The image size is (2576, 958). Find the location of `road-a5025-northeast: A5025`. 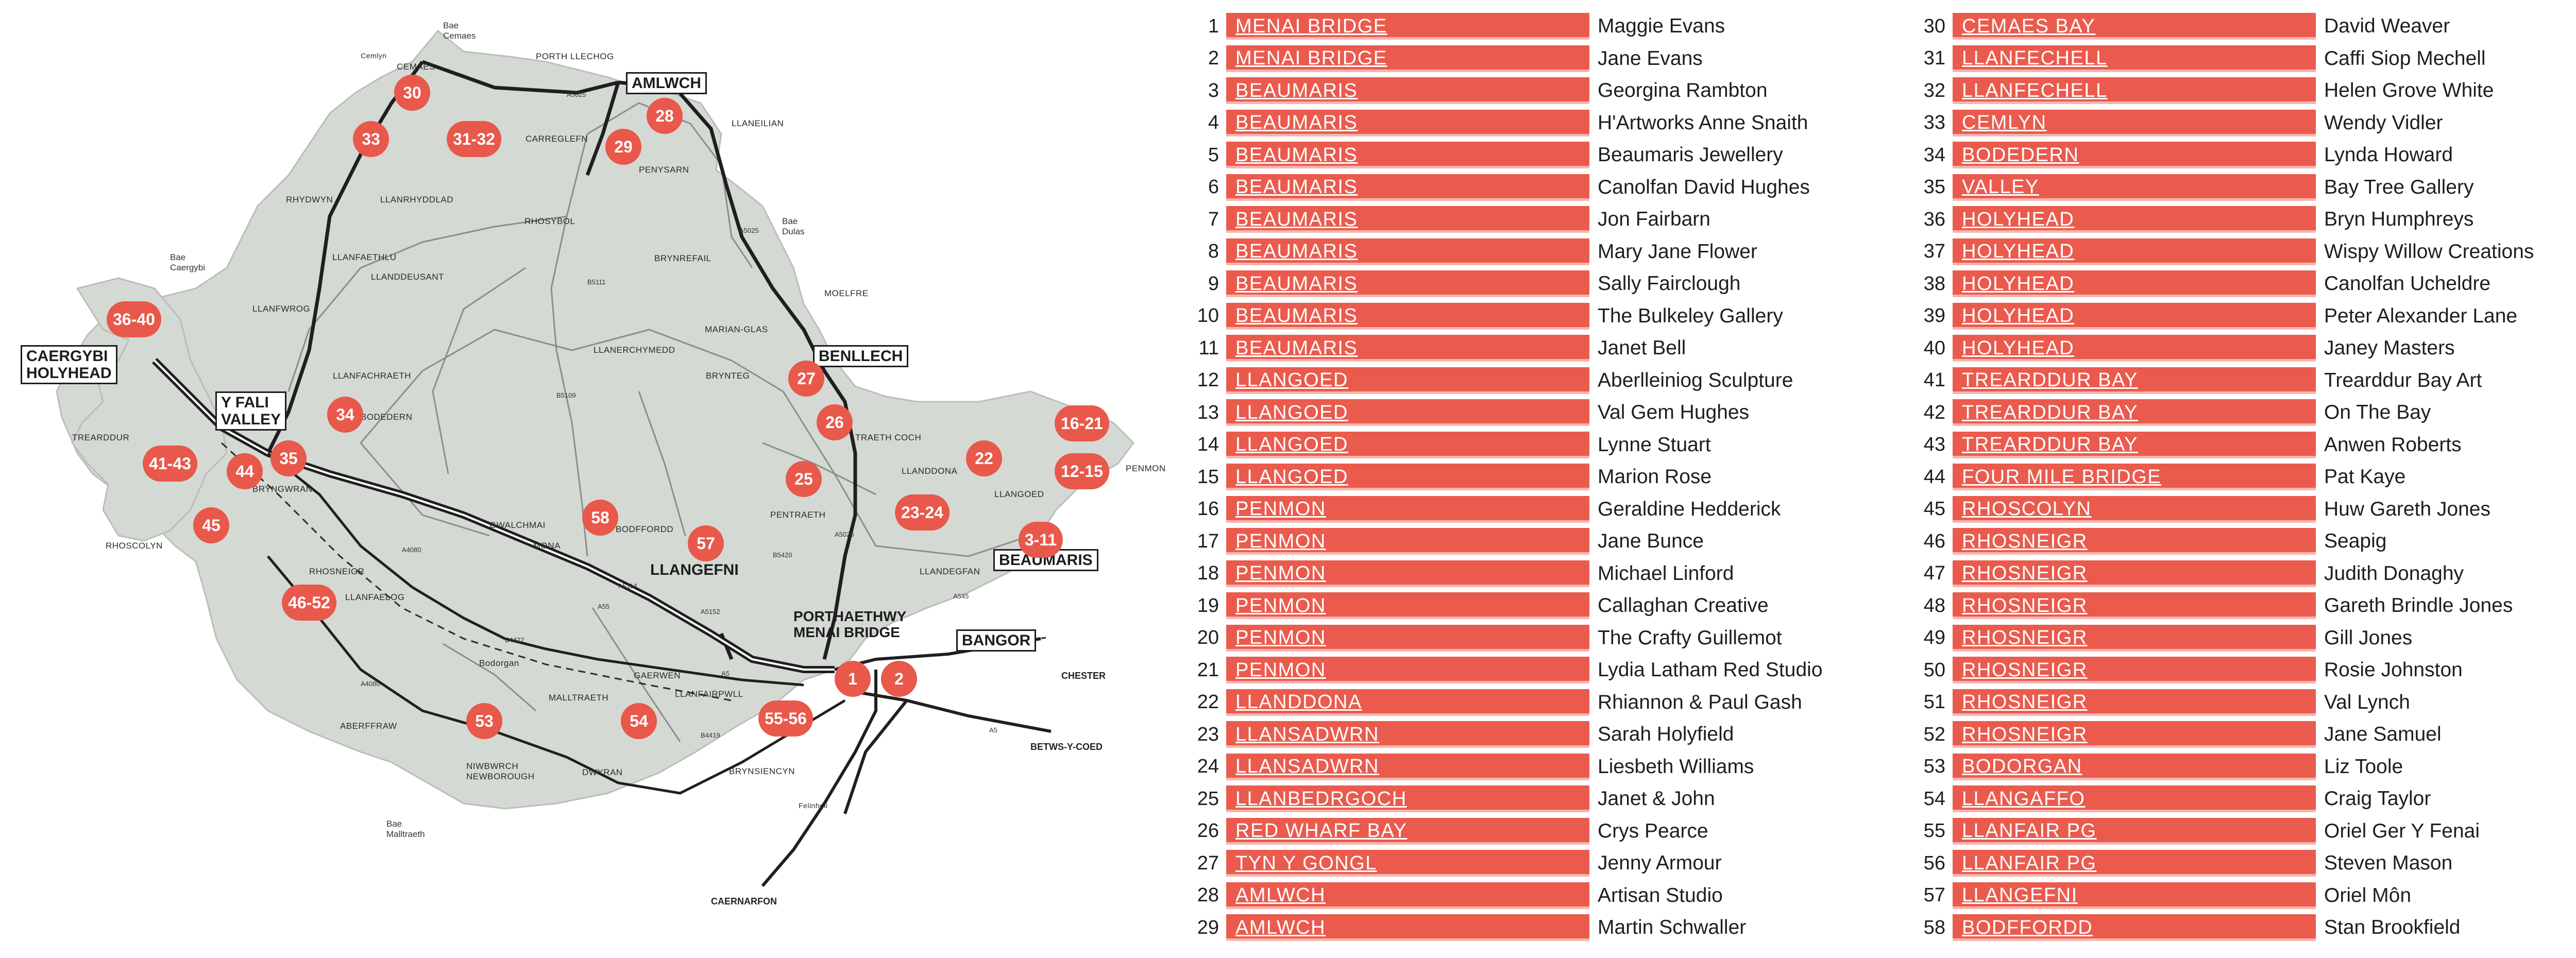

road-a5025-northeast: A5025 is located at coordinates (749, 230).